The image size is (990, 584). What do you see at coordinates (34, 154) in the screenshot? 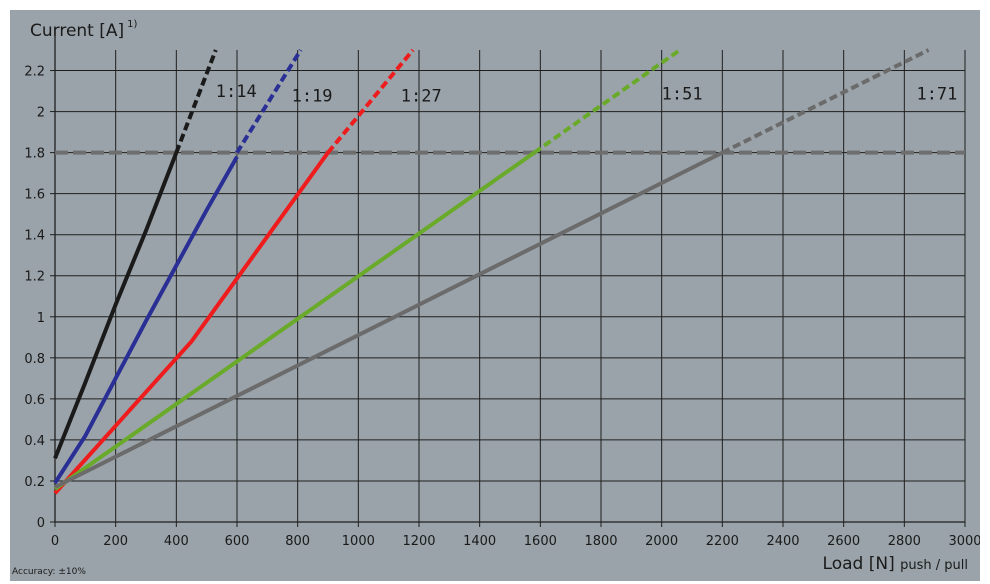
I see `y-tick-label: 1.8` at bounding box center [34, 154].